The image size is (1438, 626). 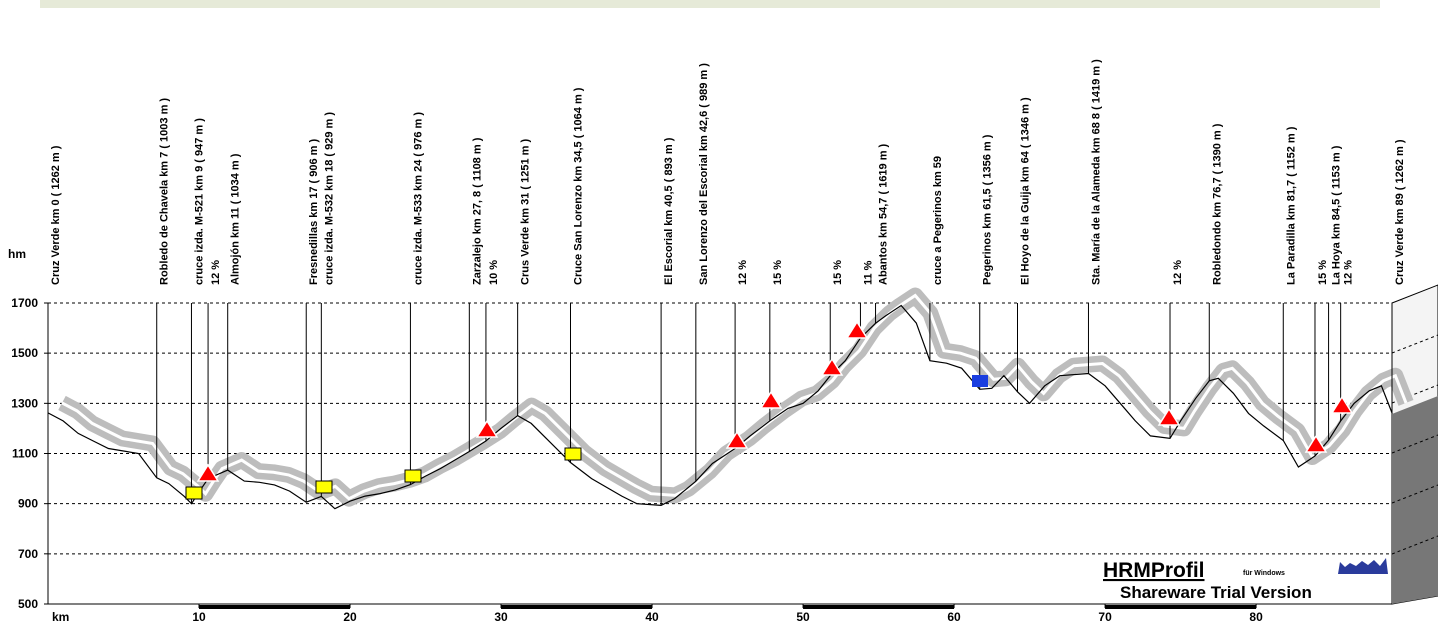 What do you see at coordinates (28, 604) in the screenshot?
I see `y-tick-label: 500` at bounding box center [28, 604].